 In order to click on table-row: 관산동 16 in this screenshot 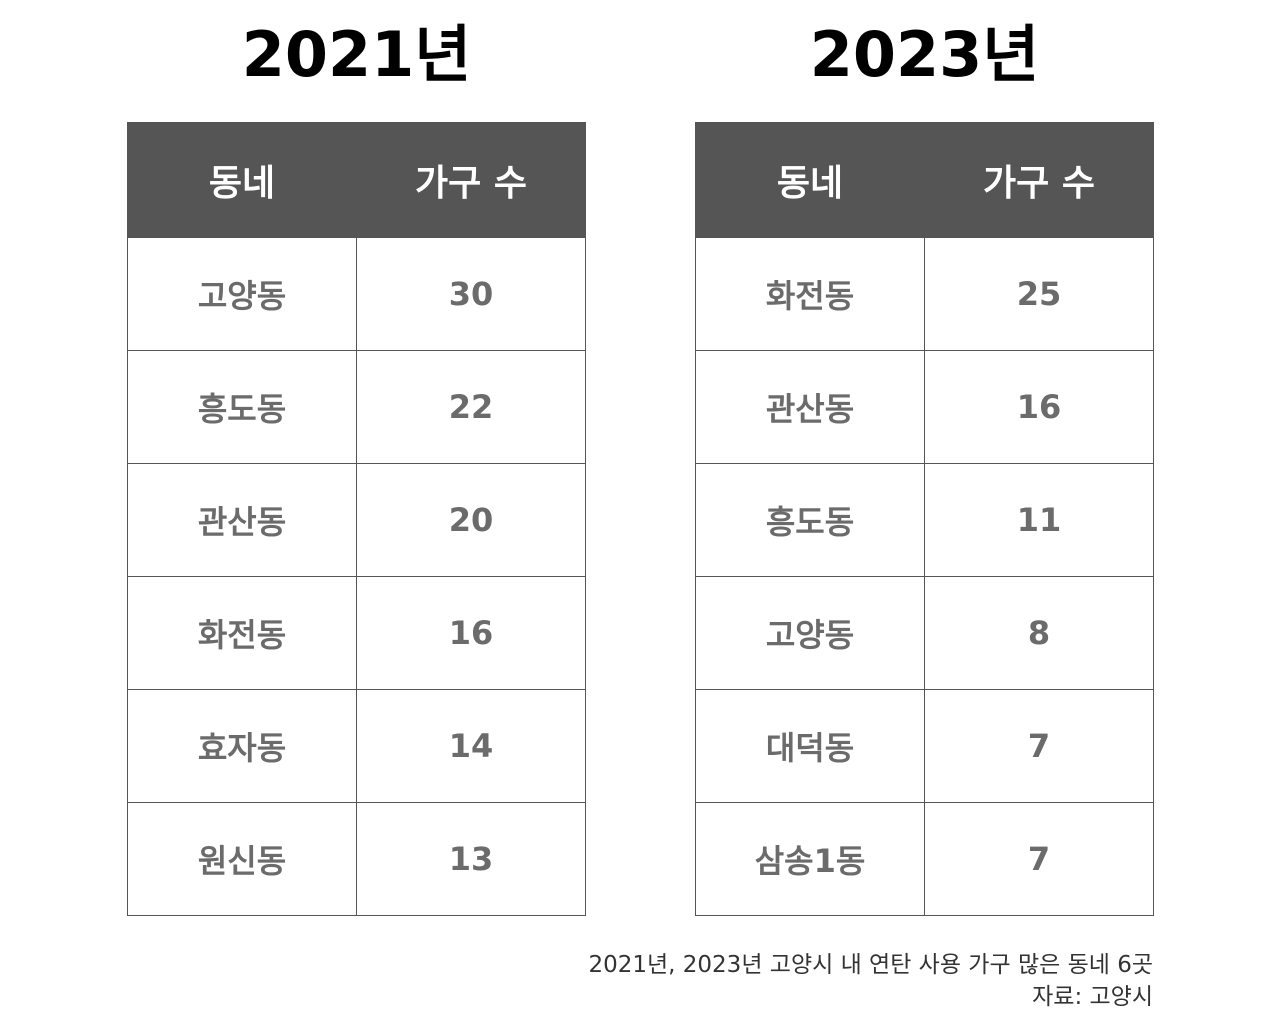, I will do `click(924, 407)`.